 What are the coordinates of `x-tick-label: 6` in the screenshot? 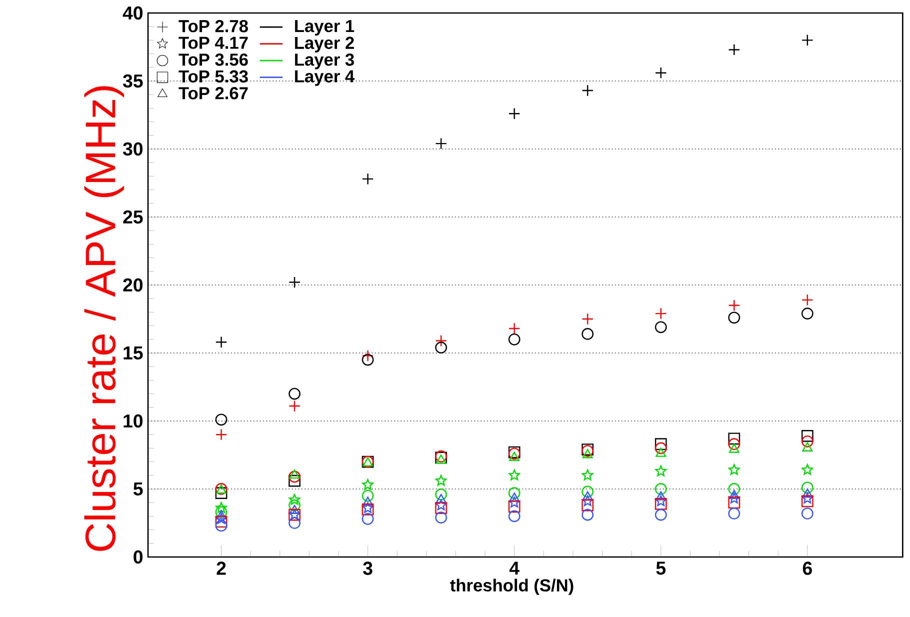 It's located at (807, 568).